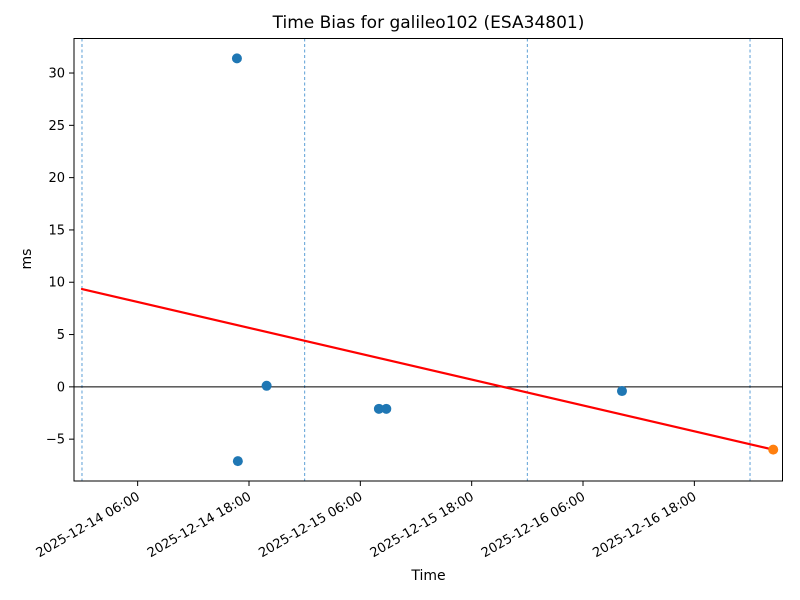 The image size is (800, 600). I want to click on y-tick-label: 5, so click(61, 335).